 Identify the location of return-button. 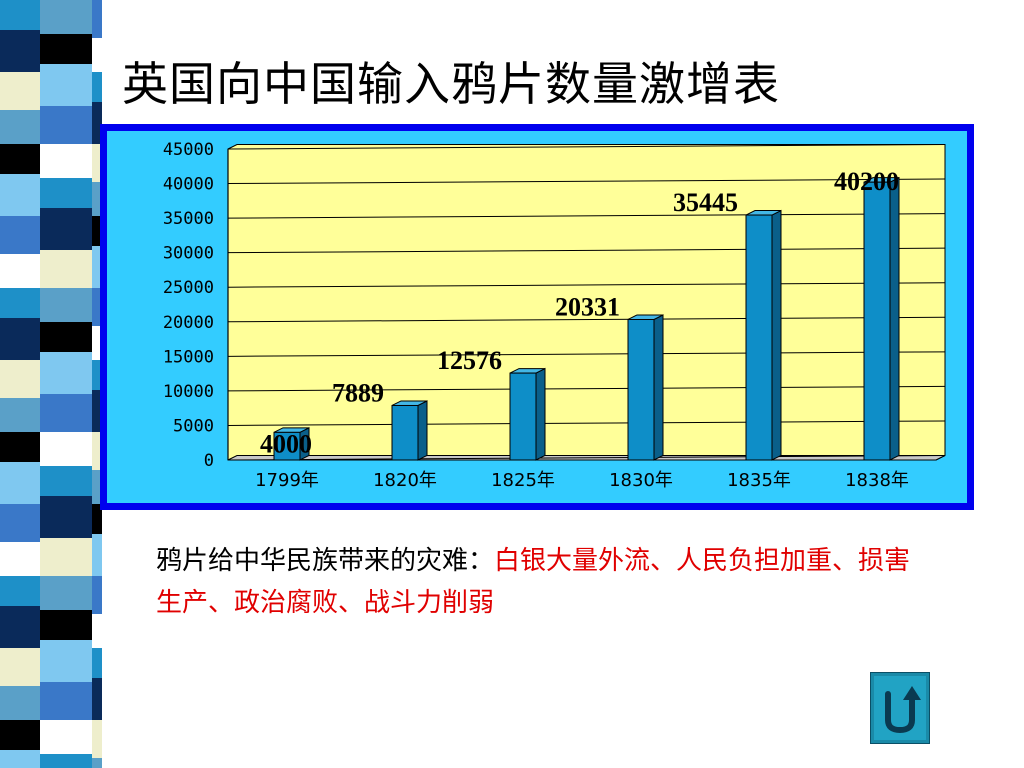
(900, 708).